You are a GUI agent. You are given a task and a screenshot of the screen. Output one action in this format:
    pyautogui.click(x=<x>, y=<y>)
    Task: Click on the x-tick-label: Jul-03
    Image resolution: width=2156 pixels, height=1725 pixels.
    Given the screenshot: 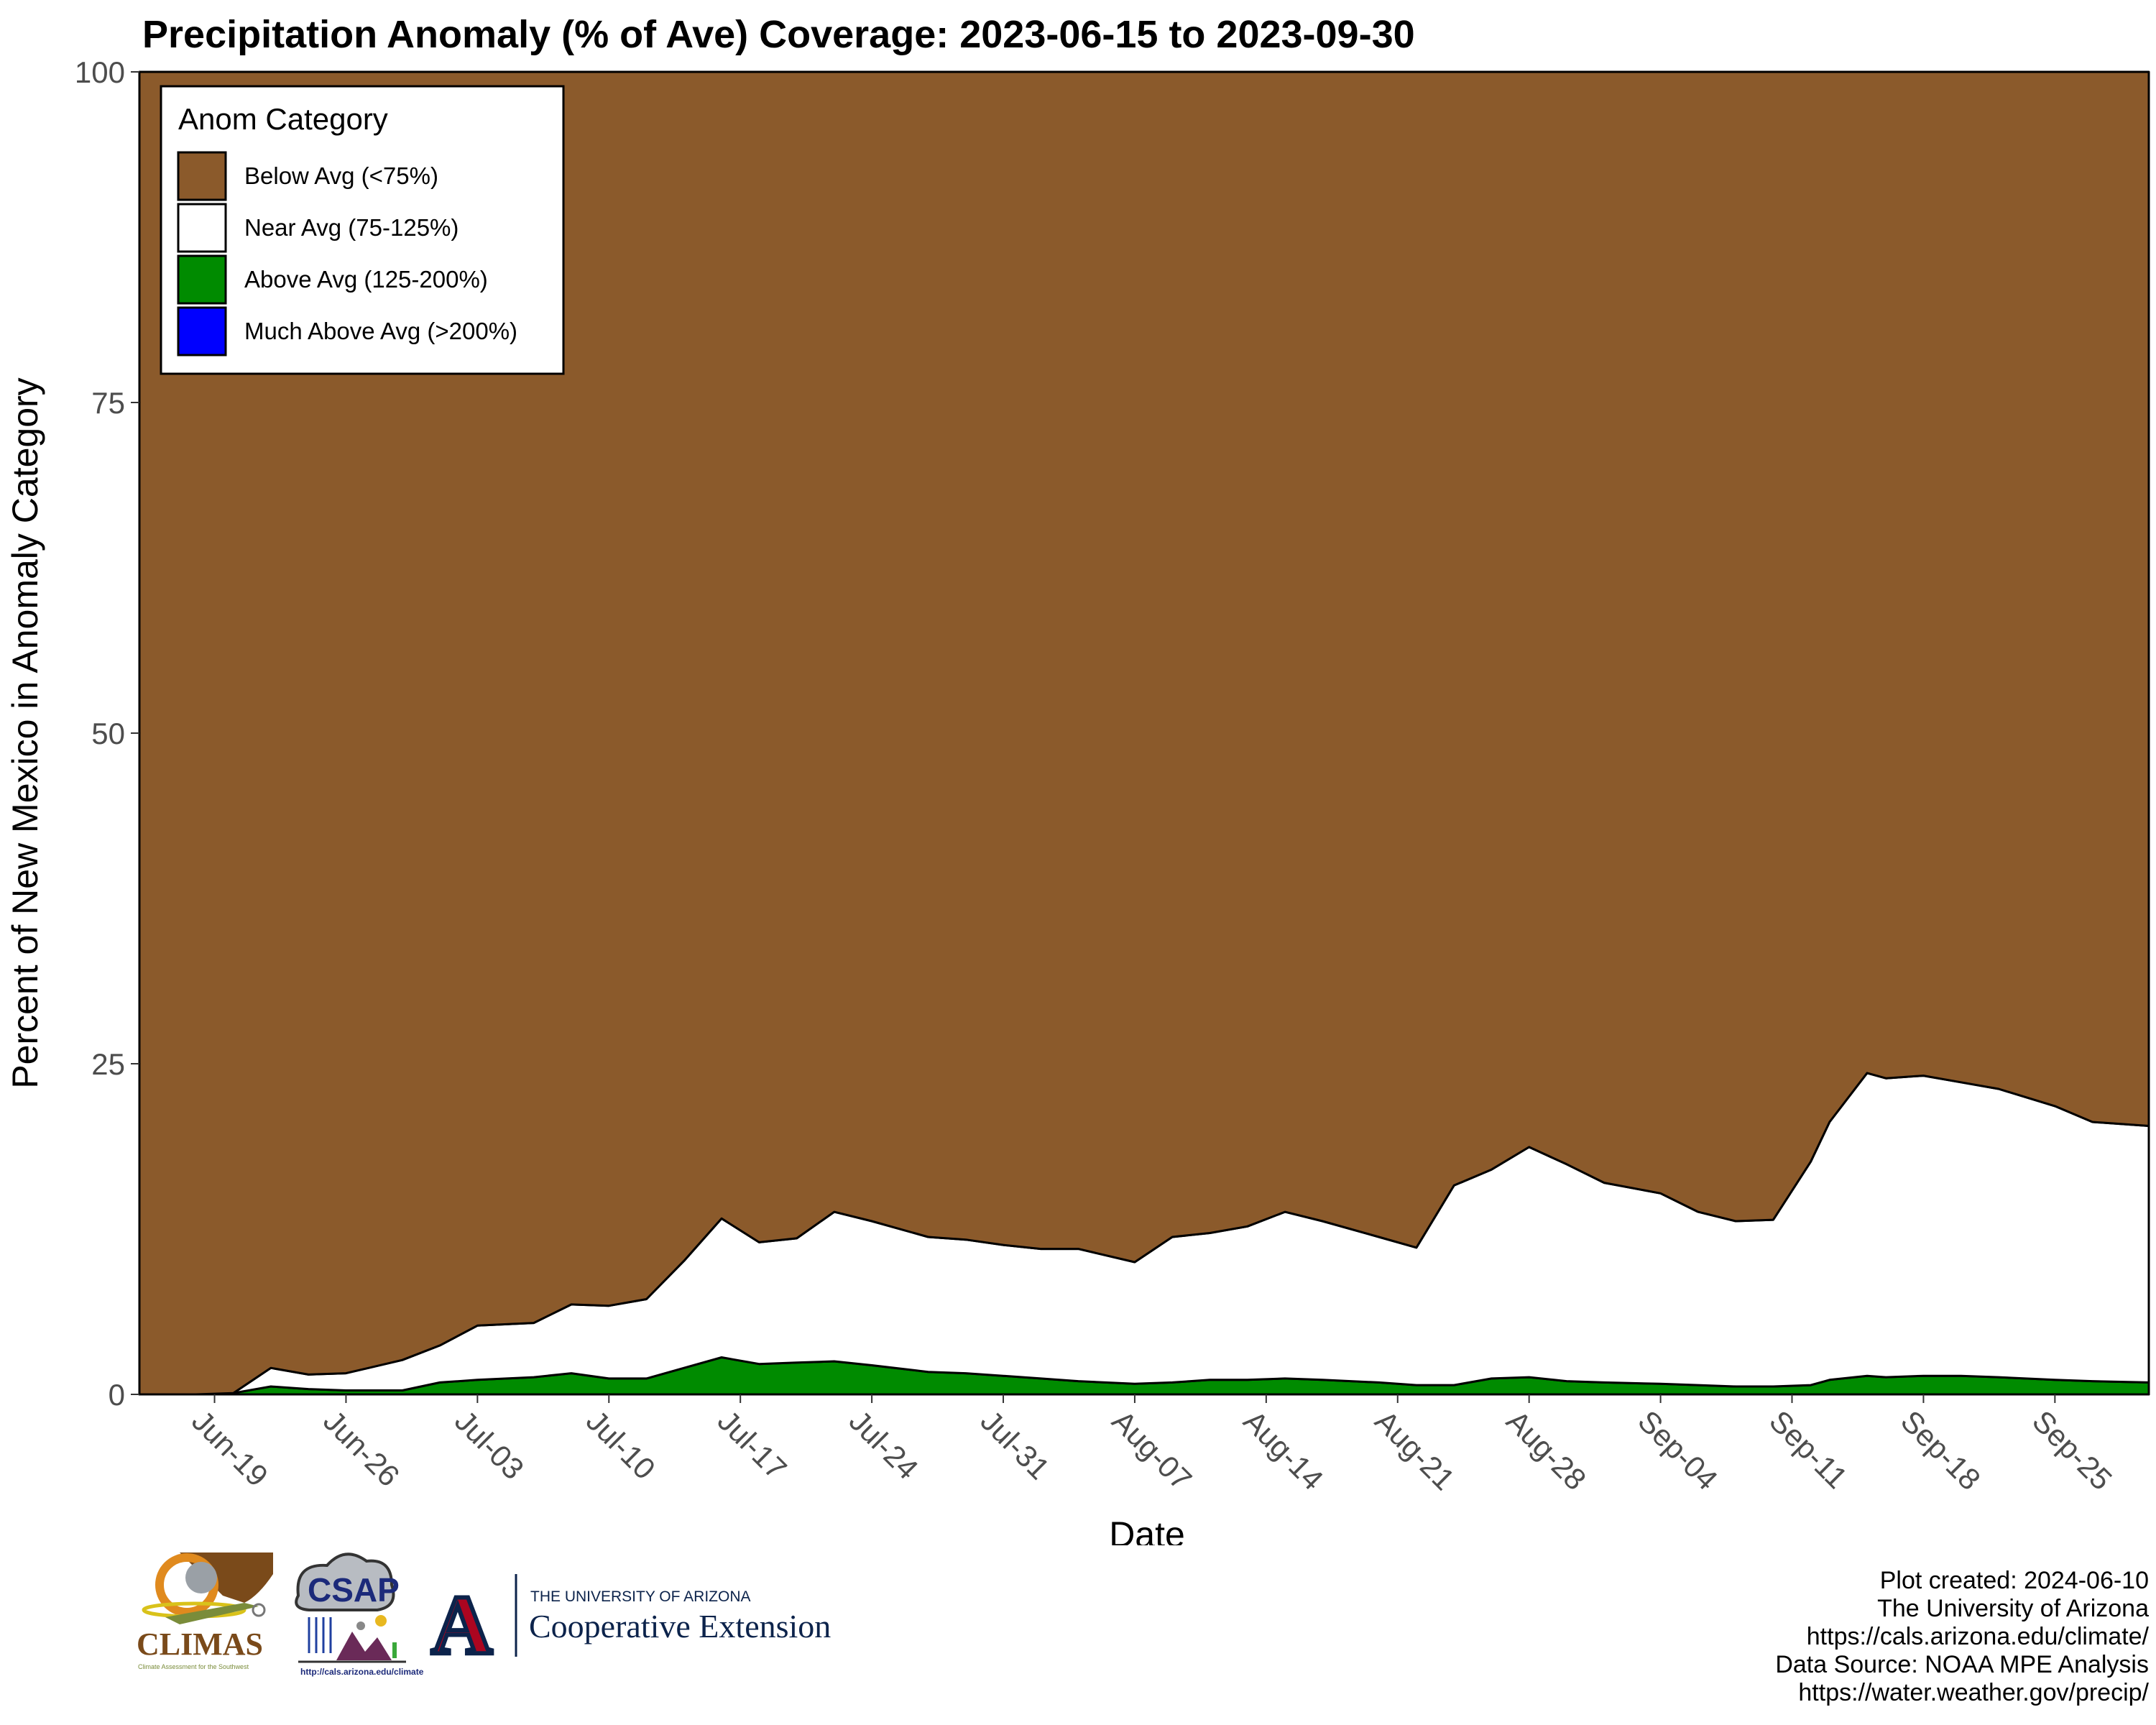 What is the action you would take?
    pyautogui.click(x=489, y=1445)
    